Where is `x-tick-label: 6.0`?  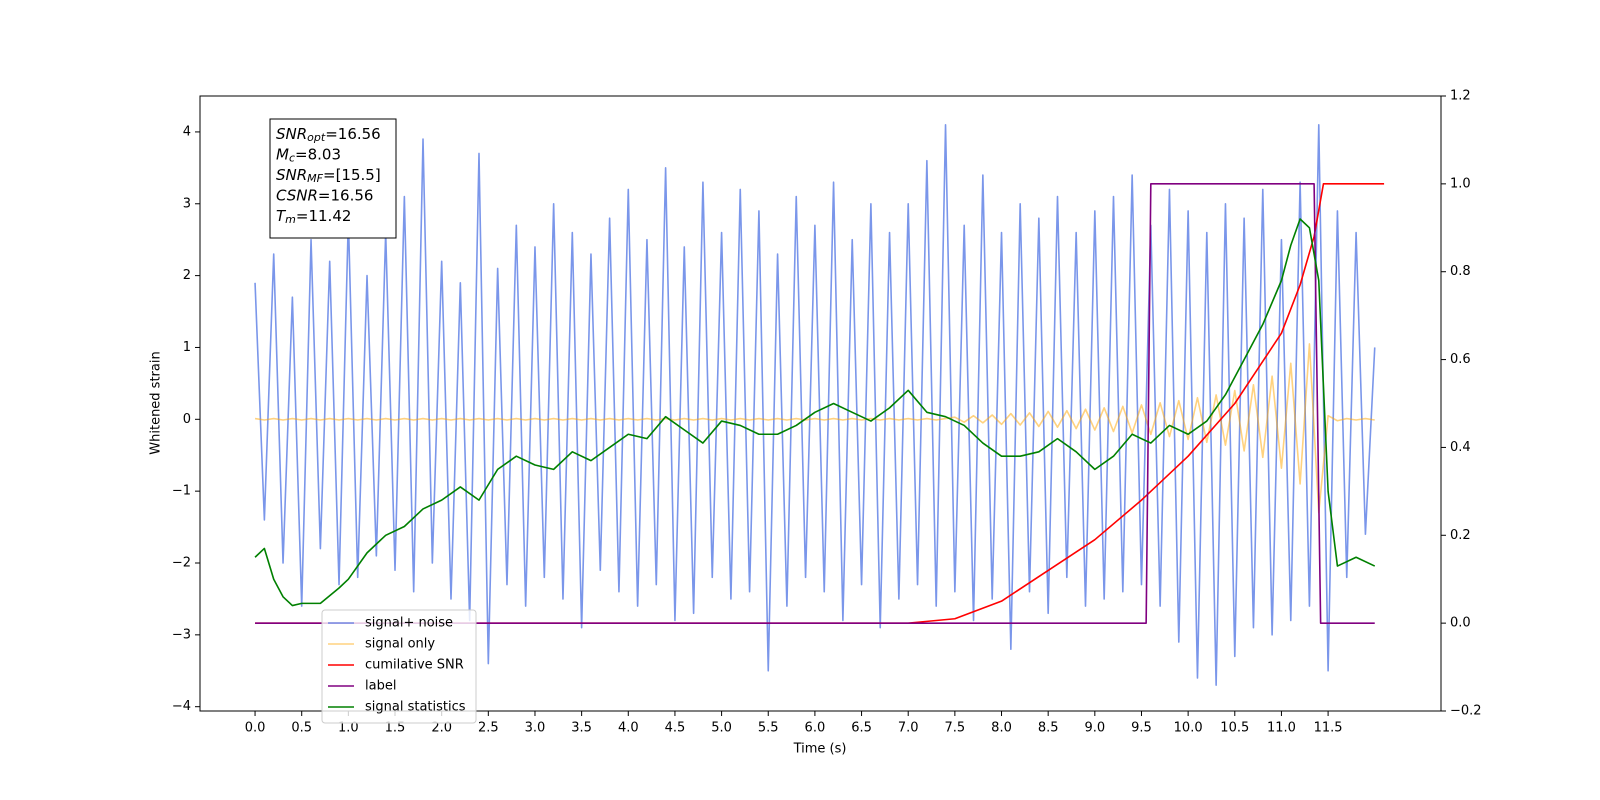
x-tick-label: 6.0 is located at coordinates (815, 728).